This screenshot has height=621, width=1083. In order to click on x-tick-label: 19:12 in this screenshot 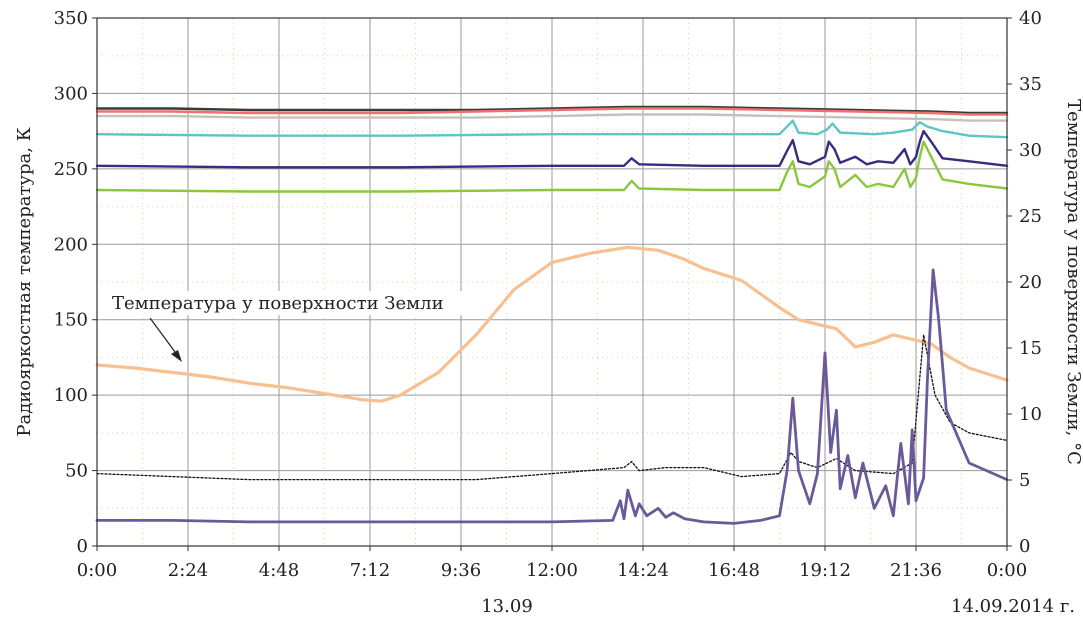, I will do `click(825, 570)`.